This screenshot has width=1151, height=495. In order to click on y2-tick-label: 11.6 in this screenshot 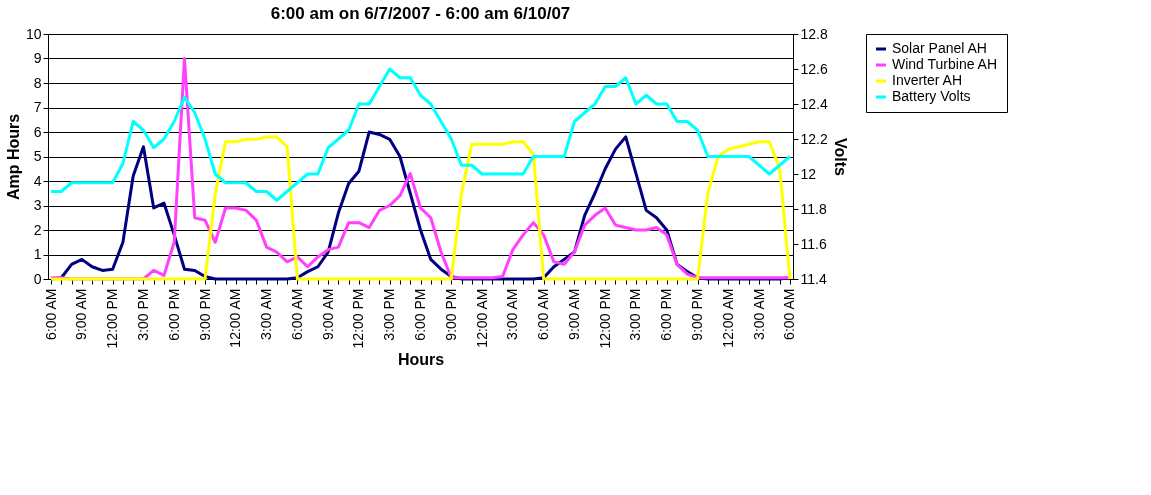, I will do `click(813, 243)`.